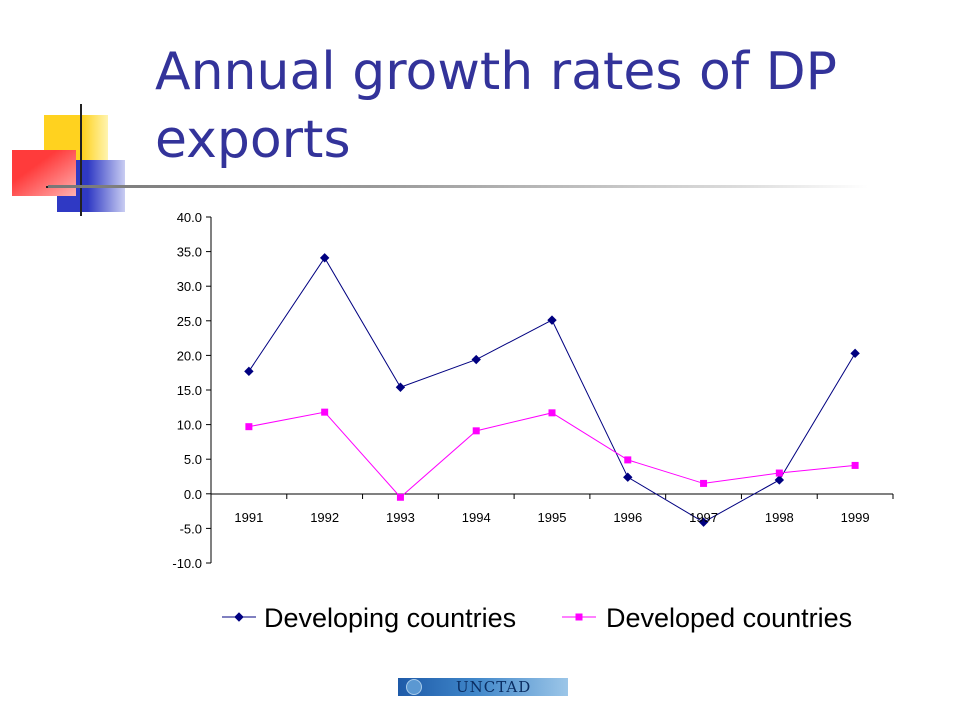 The width and height of the screenshot is (960, 720). What do you see at coordinates (494, 687) in the screenshot?
I see `logo-text: UNCTAD` at bounding box center [494, 687].